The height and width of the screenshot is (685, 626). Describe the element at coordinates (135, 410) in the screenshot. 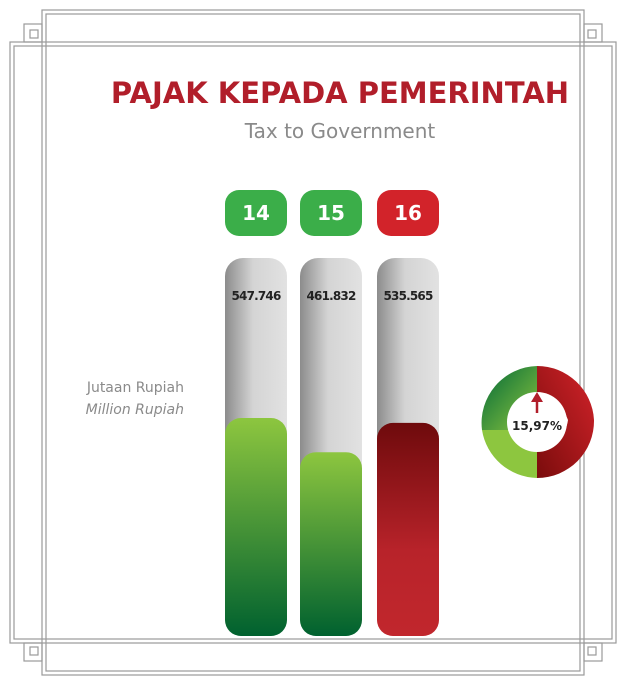

I see `unit-label-en: Million Rupiah` at that location.